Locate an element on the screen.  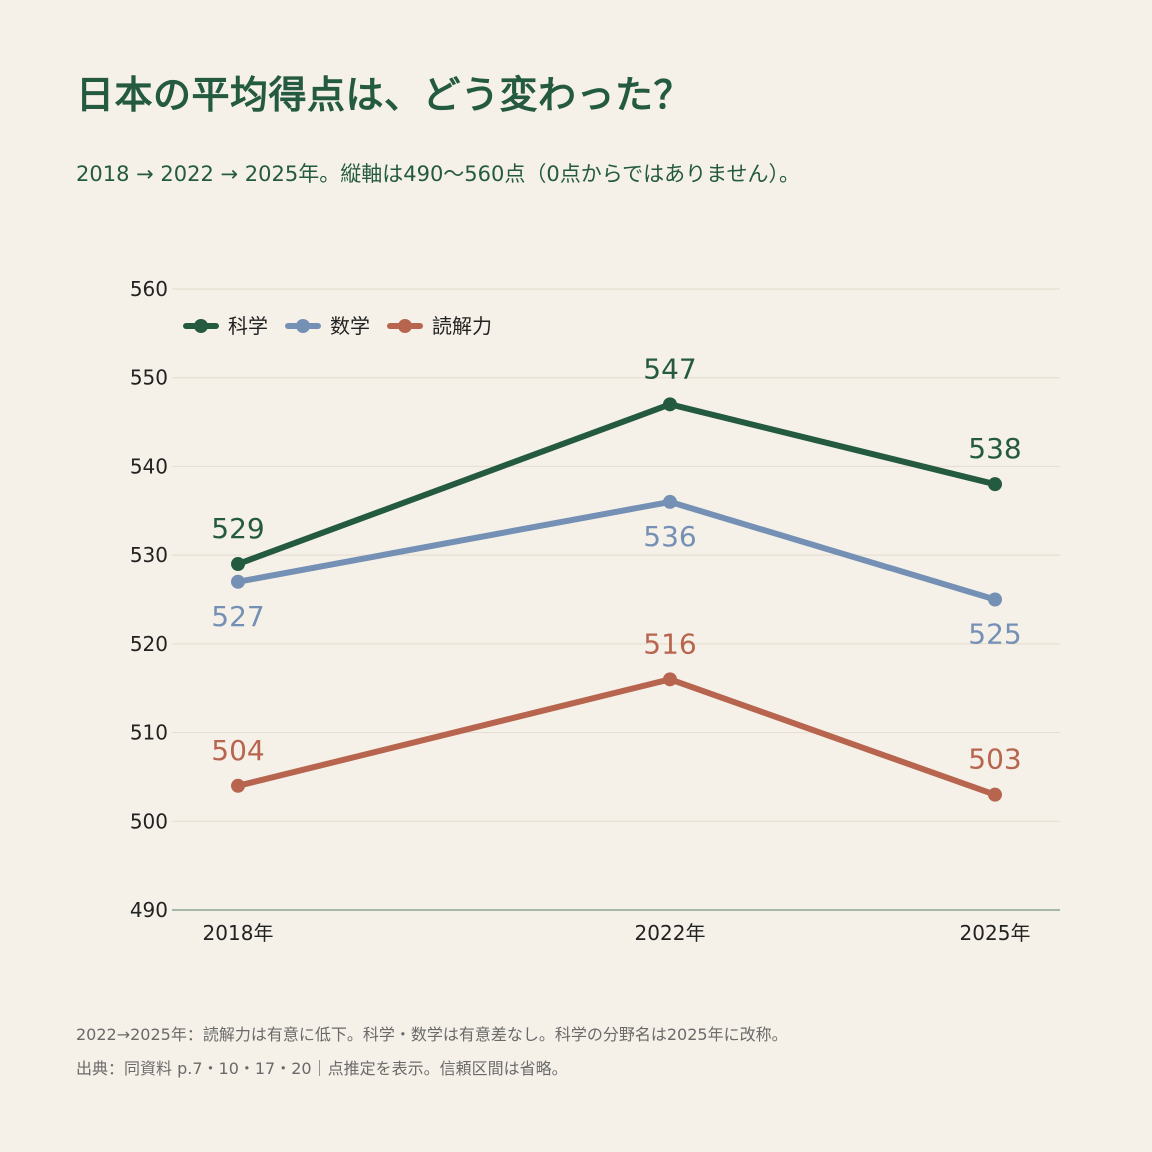
data-label: 547 is located at coordinates (669, 368).